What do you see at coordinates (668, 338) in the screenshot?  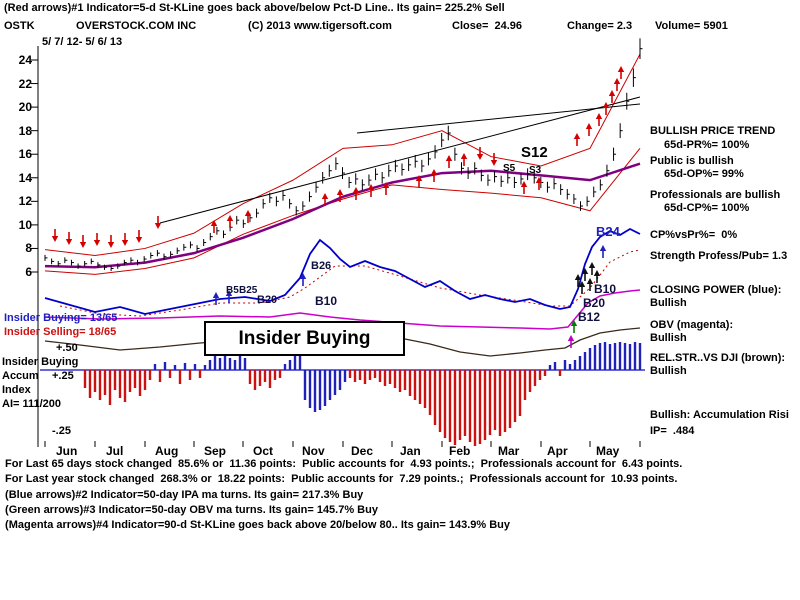 I see `obv-status: Bullish` at bounding box center [668, 338].